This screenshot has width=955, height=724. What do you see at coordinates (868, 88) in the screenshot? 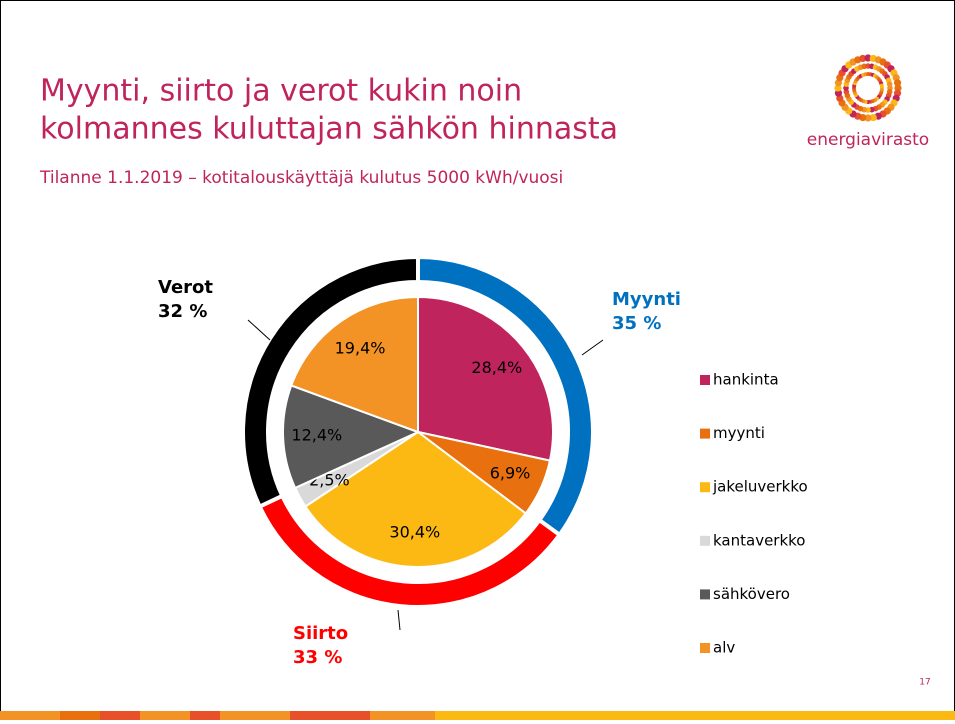
I see `logo-mark` at bounding box center [868, 88].